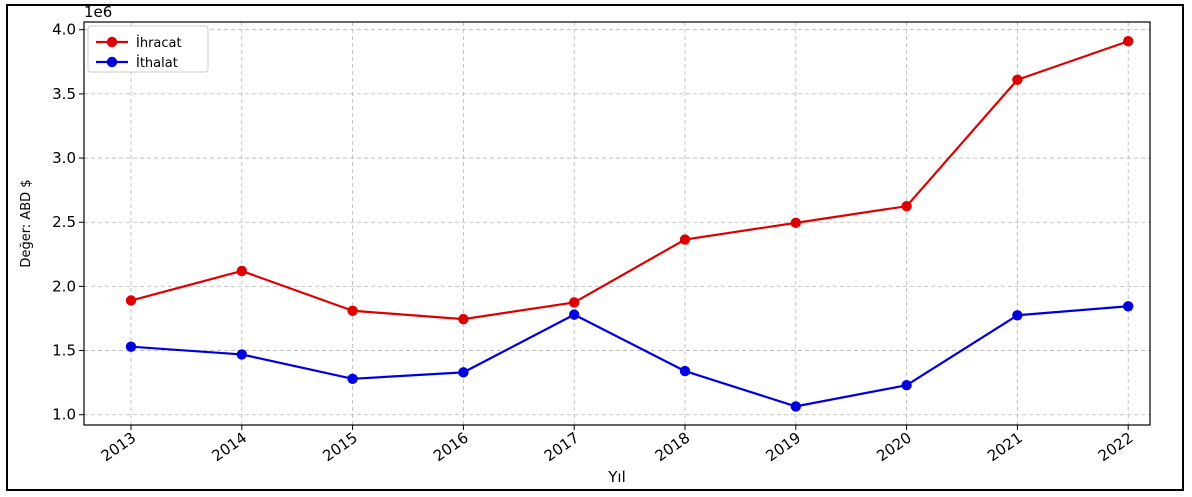 The width and height of the screenshot is (1192, 497). Describe the element at coordinates (157, 63) in the screenshot. I see `legend-label: İthalat` at that location.